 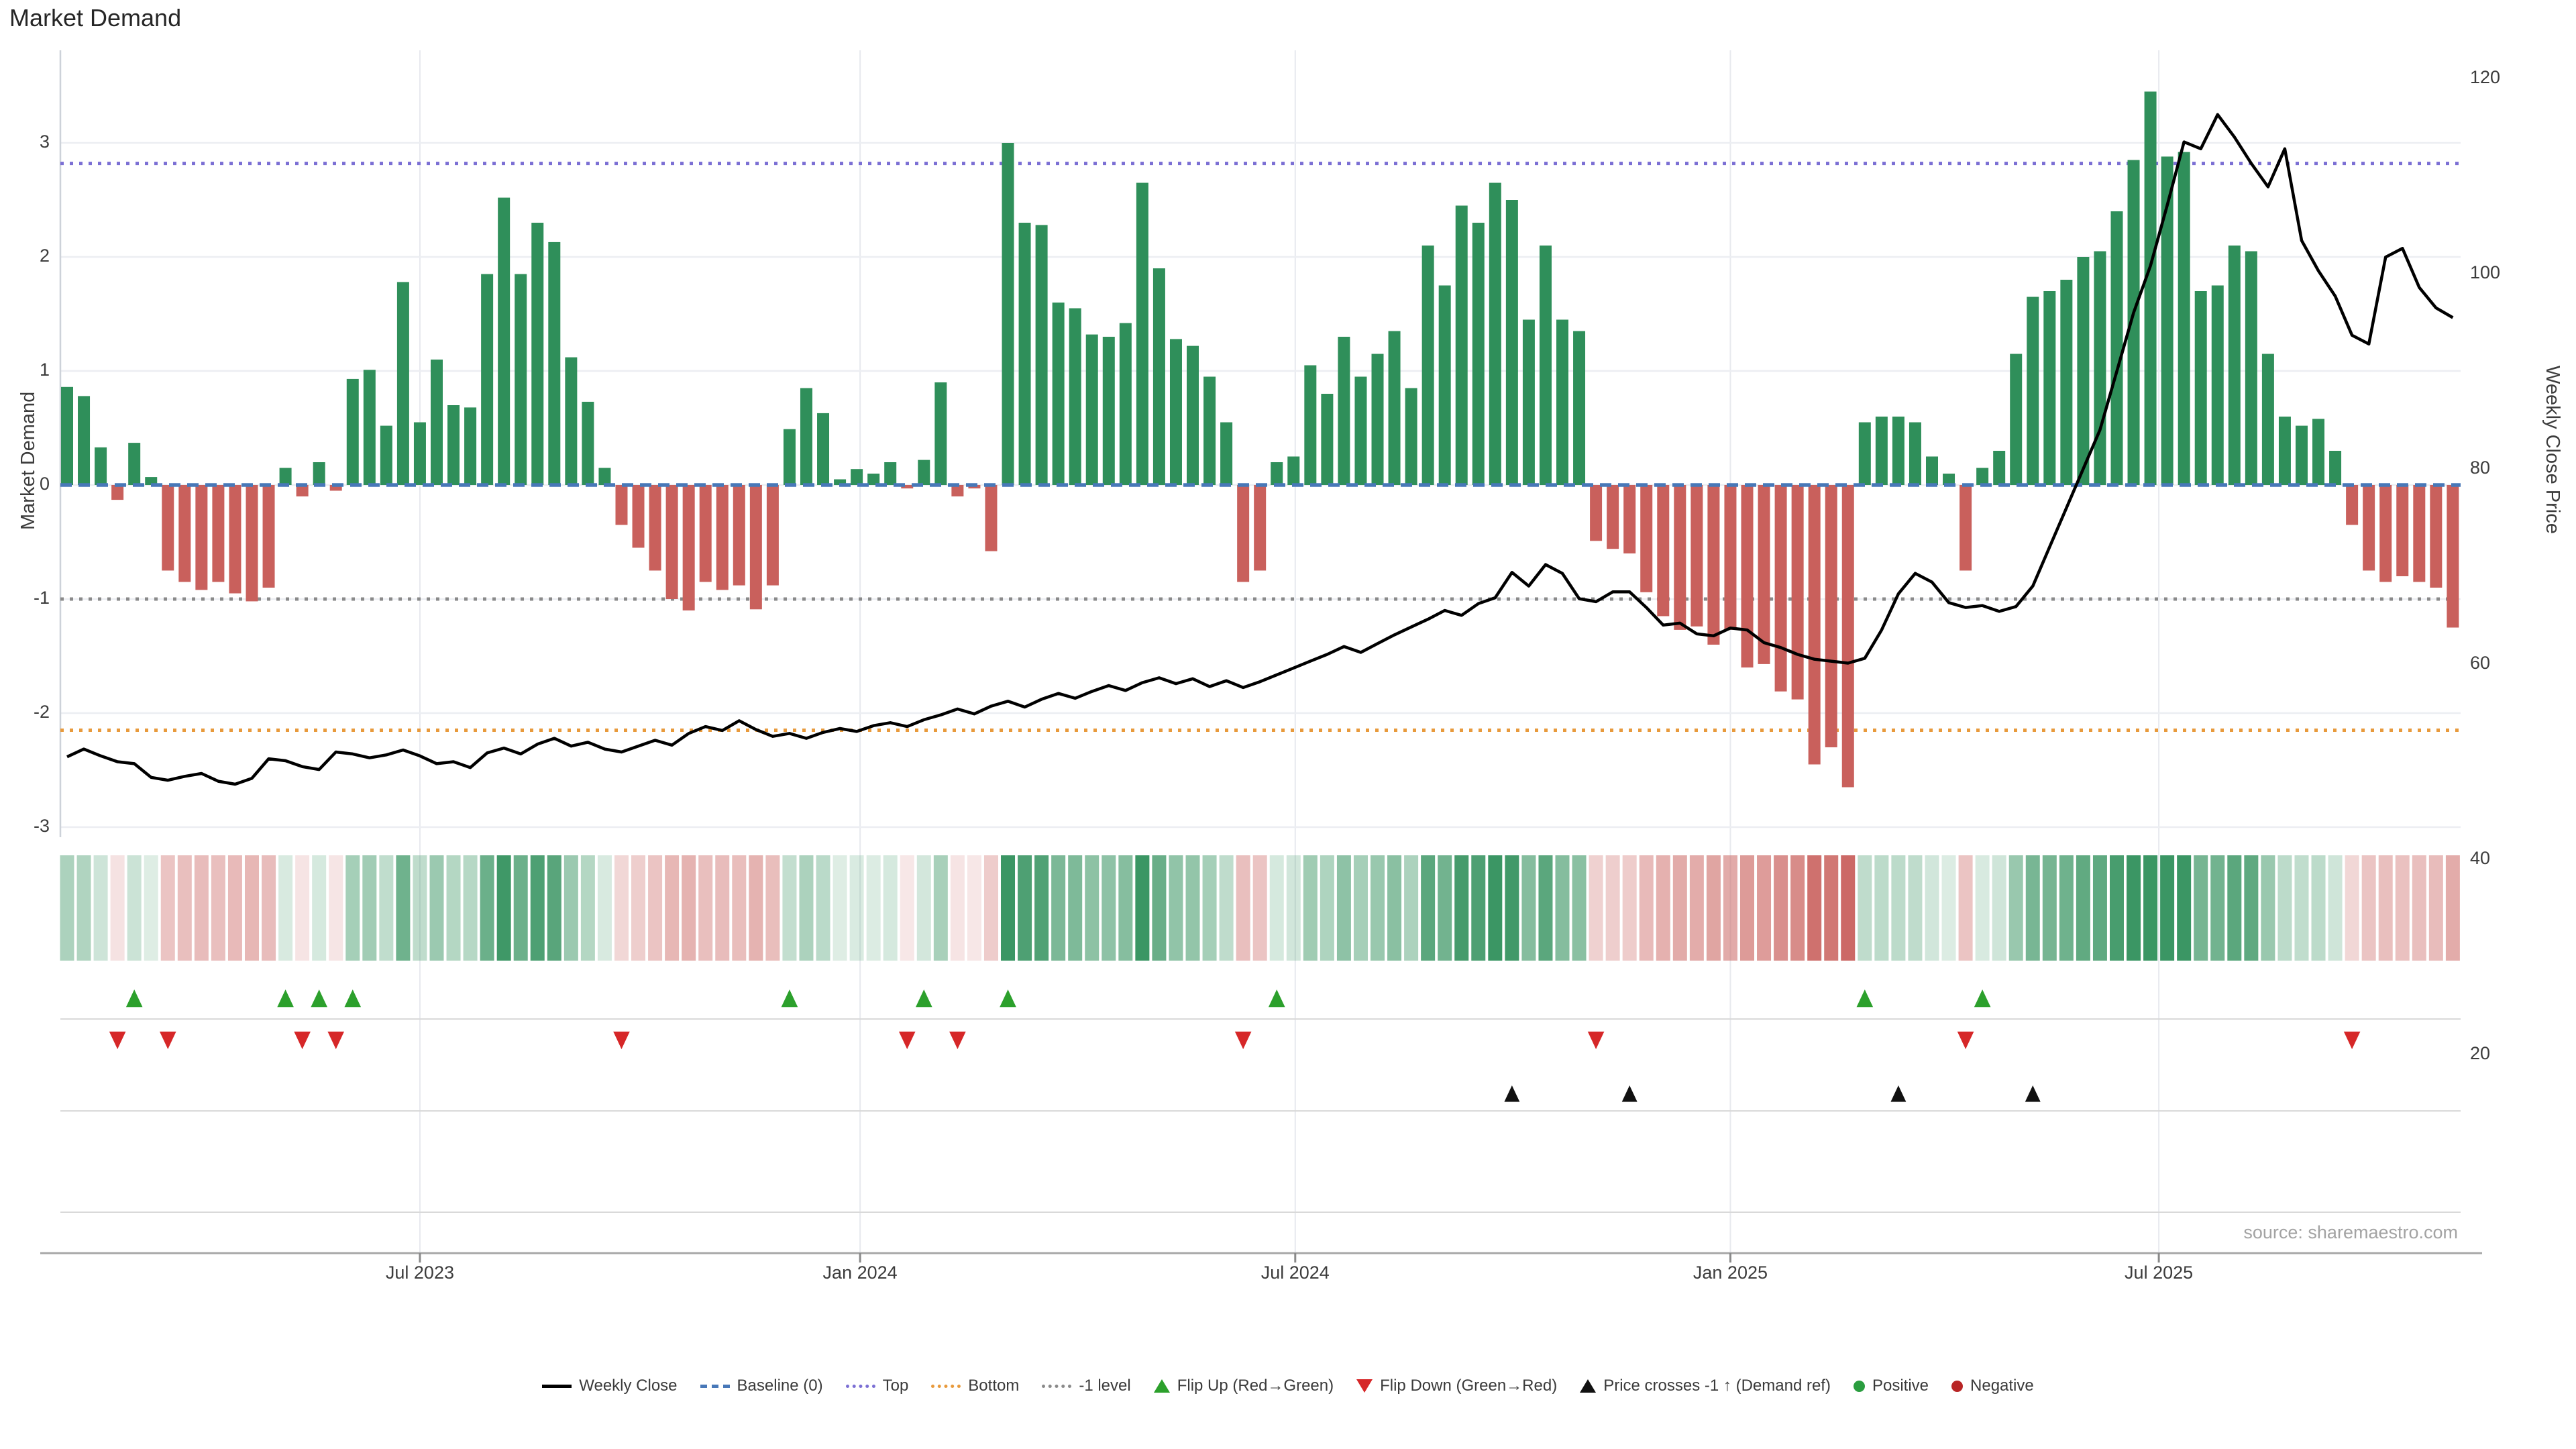 I want to click on chart-title: Market Demand, so click(x=95, y=18).